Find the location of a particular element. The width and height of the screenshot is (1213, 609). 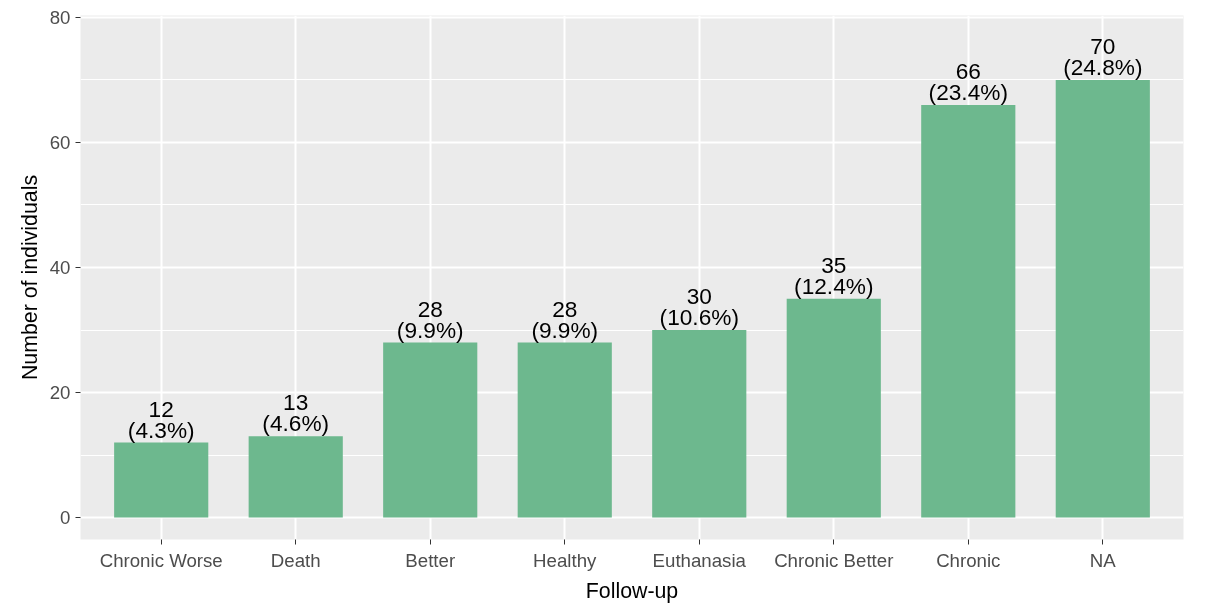

y-tick-label: 80 is located at coordinates (60, 17).